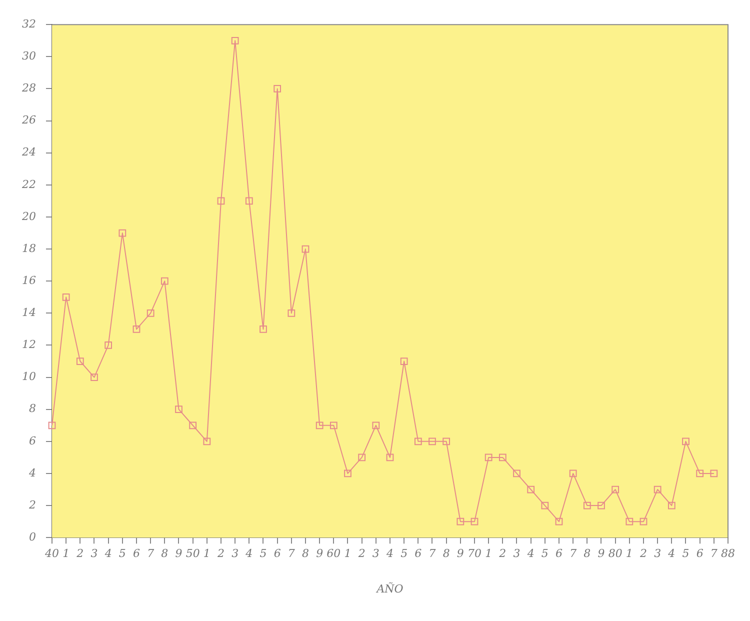 This screenshot has width=750, height=621. I want to click on y-tick-label: 22, so click(28, 184).